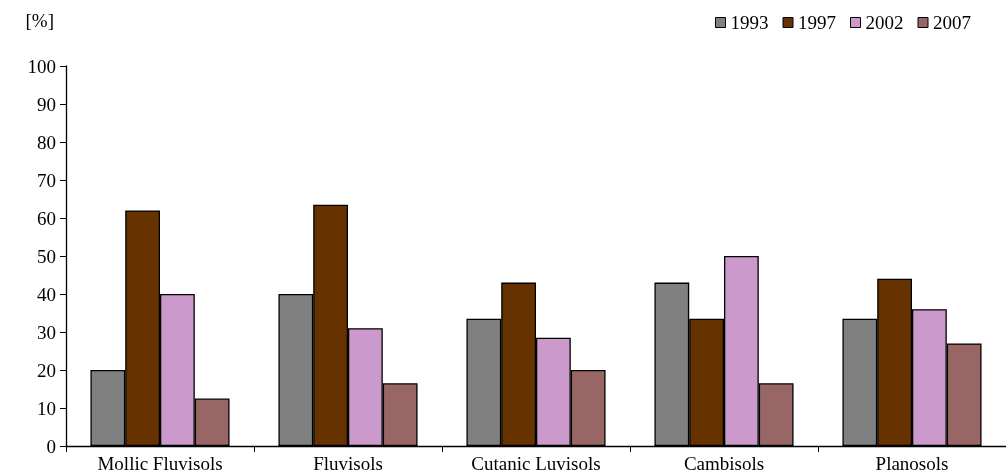 The width and height of the screenshot is (1006, 475). I want to click on legend-label: 1993, so click(749, 22).